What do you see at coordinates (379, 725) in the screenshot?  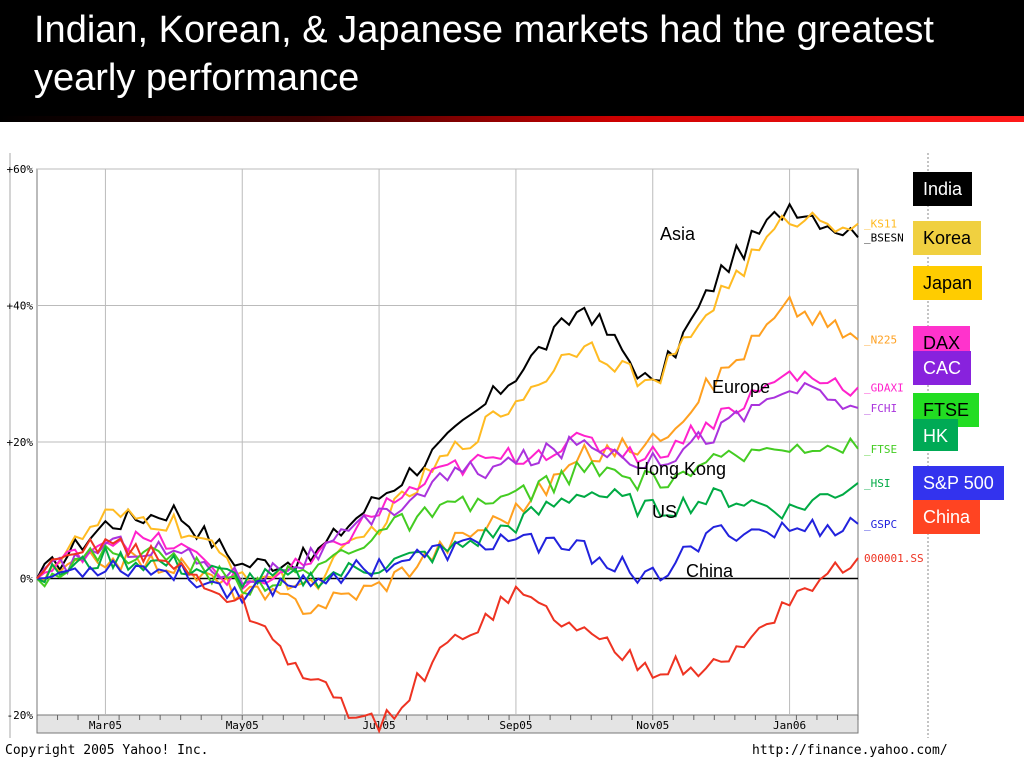 I see `x-tick-label: Jul05` at bounding box center [379, 725].